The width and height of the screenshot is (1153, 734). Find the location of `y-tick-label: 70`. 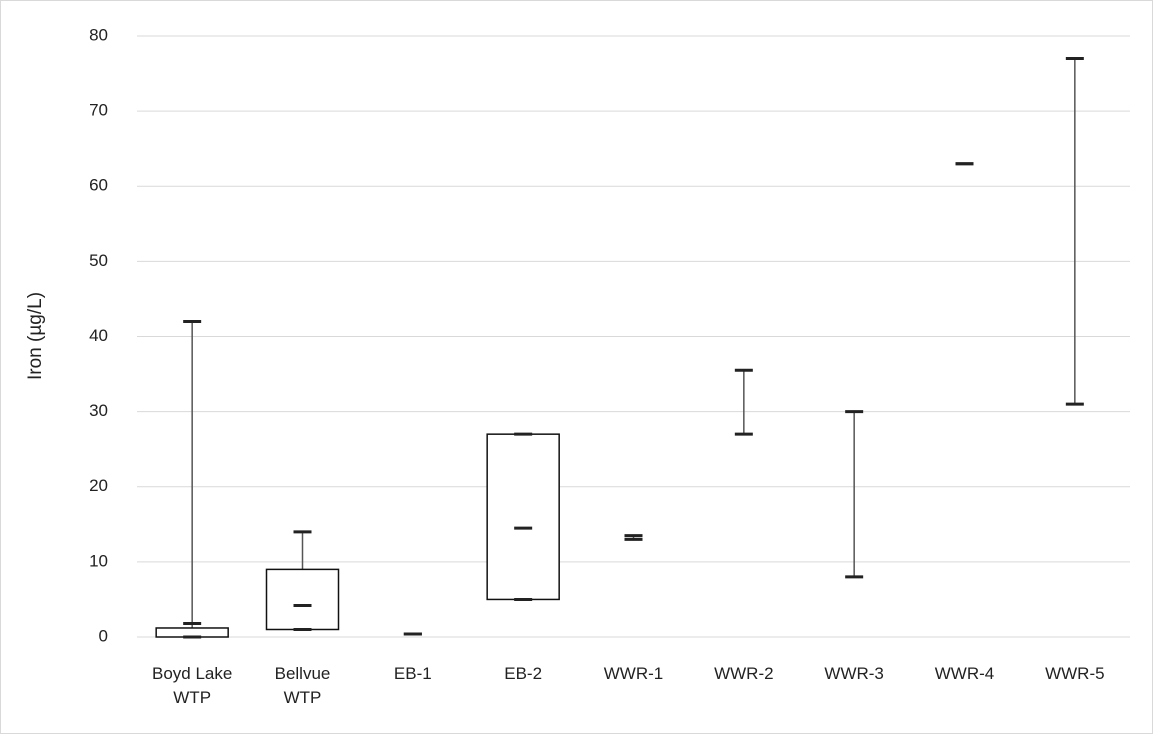

y-tick-label: 70 is located at coordinates (98, 110).